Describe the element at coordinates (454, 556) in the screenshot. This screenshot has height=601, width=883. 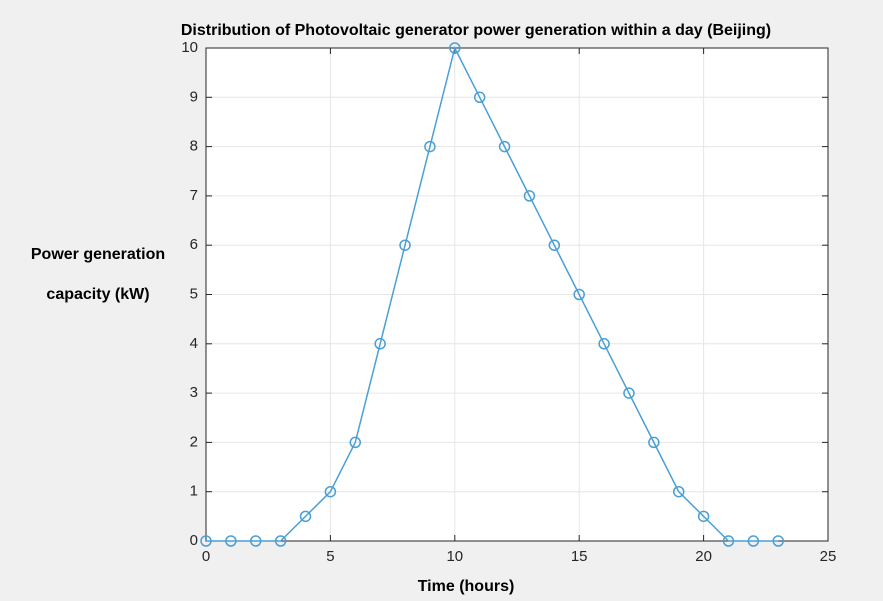
I see `x-tick-label: 10` at that location.